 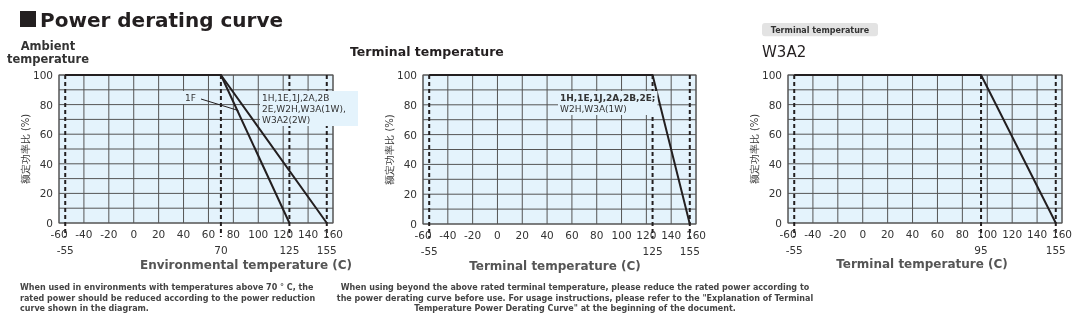 What do you see at coordinates (820, 30) in the screenshot?
I see `chart-subtitle: Terminal temperature` at bounding box center [820, 30].